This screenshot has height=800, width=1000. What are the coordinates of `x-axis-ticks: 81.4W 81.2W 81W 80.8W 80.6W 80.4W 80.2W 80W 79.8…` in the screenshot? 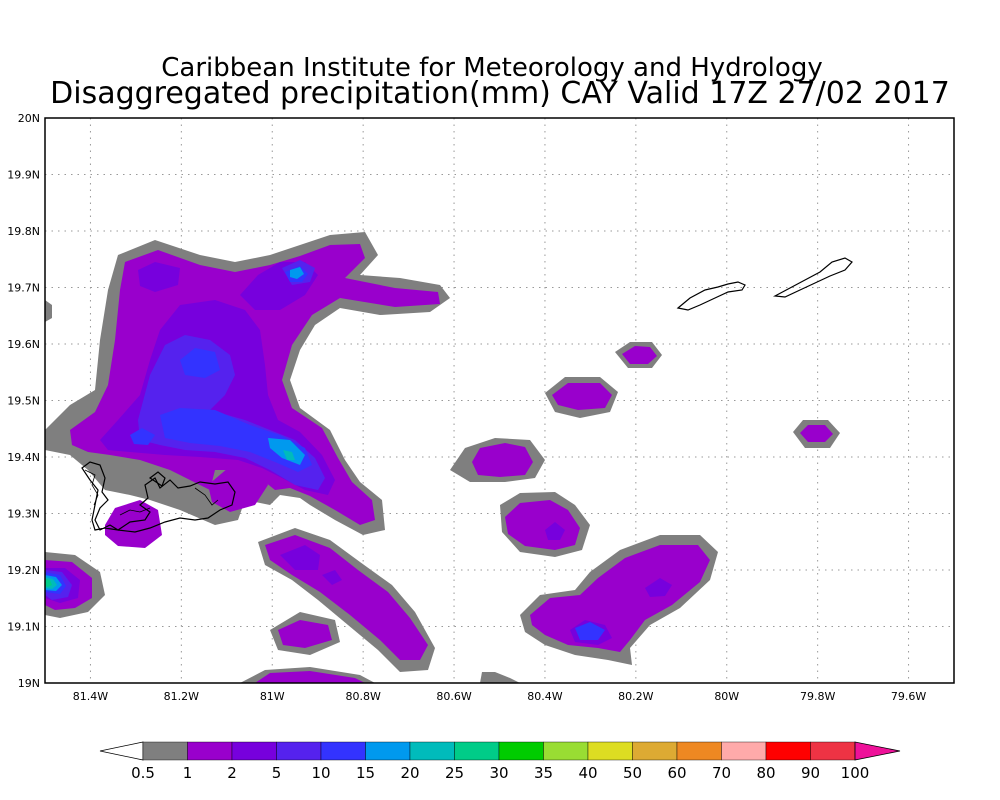 It's located at (500, 696).